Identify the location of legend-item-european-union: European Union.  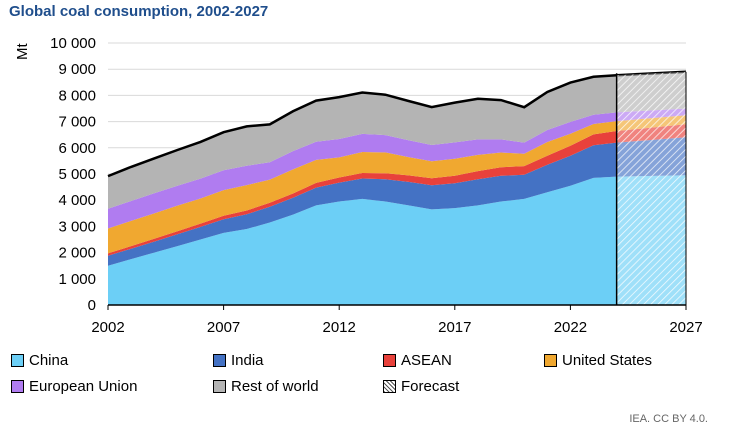
(74, 386).